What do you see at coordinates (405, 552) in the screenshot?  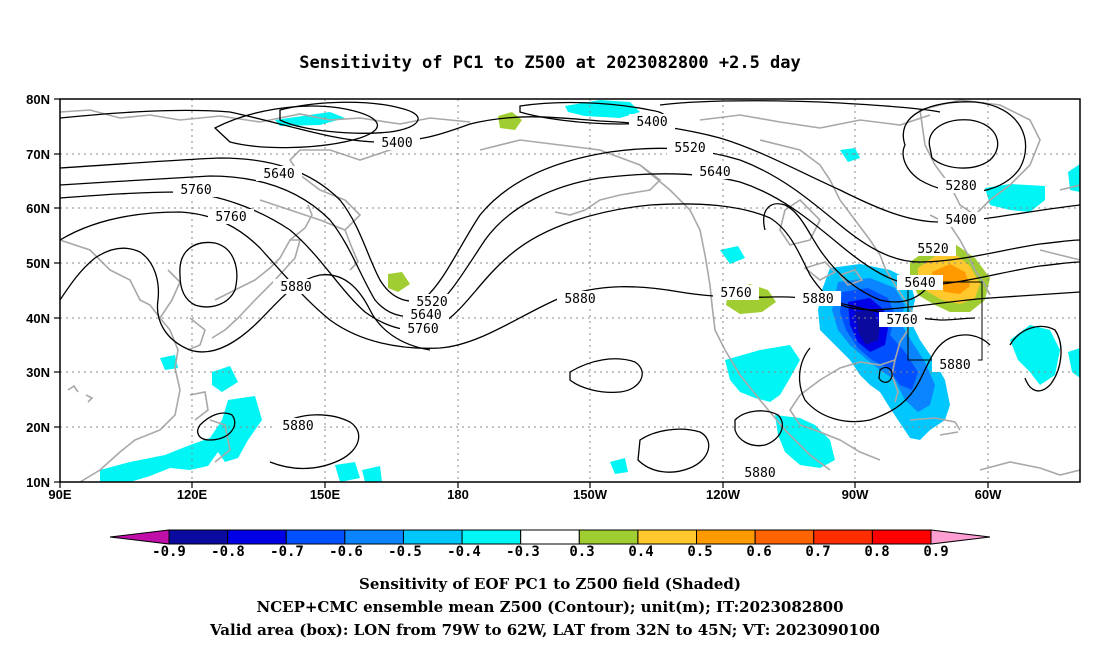 I see `colorbar-label: -0.5` at bounding box center [405, 552].